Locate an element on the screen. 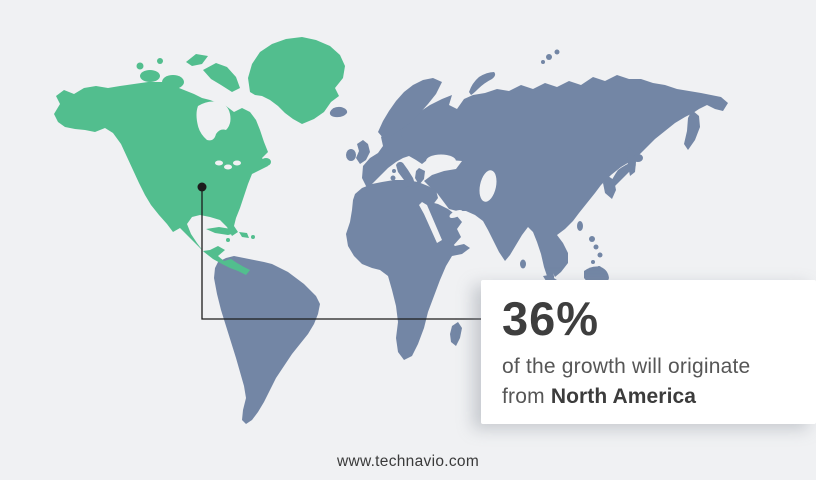 The width and height of the screenshot is (816, 480). island-hispaniola is located at coordinates (244, 235).